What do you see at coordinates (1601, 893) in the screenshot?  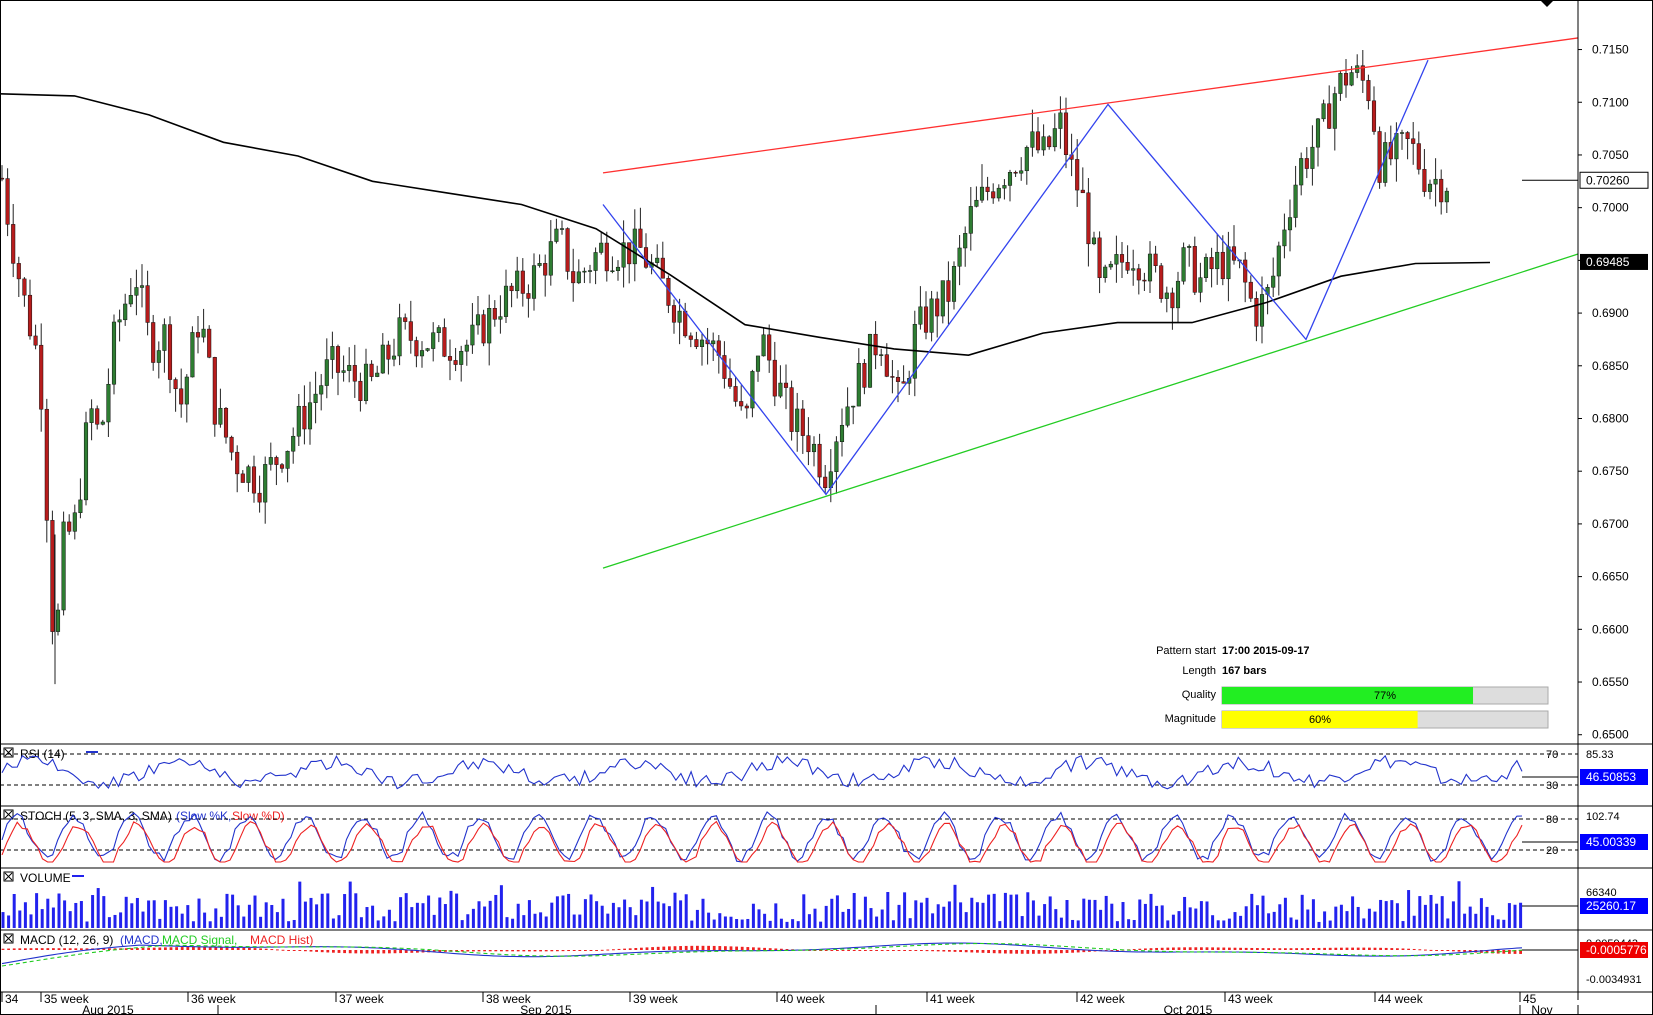 I see `volume-top-label: 66340` at bounding box center [1601, 893].